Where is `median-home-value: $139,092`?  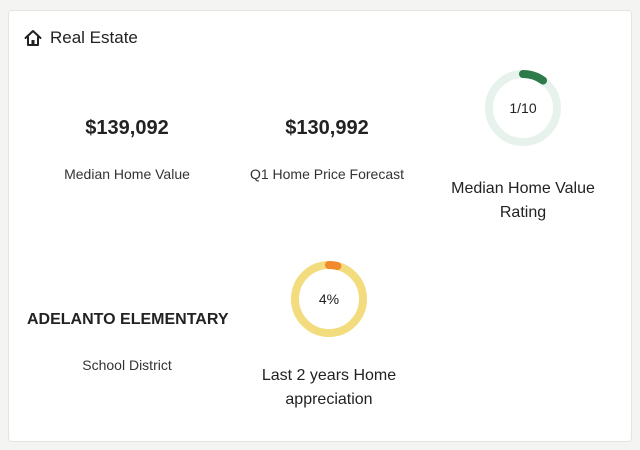 median-home-value: $139,092 is located at coordinates (127, 128).